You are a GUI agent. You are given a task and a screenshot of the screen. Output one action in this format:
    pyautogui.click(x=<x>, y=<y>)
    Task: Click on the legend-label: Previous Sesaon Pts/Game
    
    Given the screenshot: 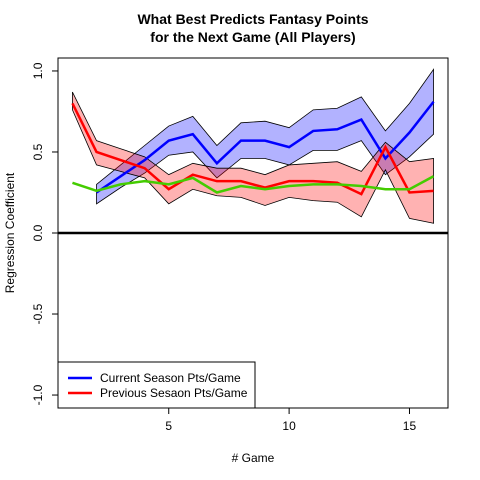 What is the action you would take?
    pyautogui.click(x=174, y=393)
    